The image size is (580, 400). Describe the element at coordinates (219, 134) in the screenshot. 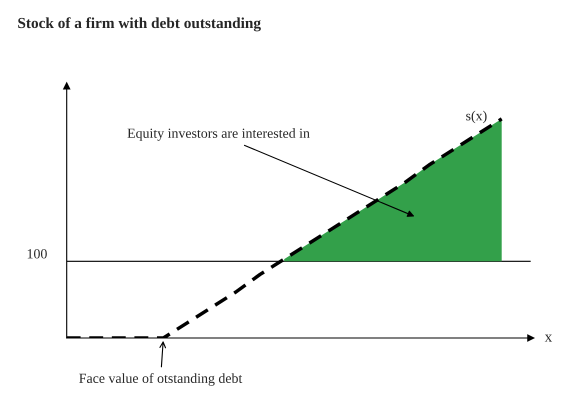

I see `annotation: Equity investors are interested in` at that location.